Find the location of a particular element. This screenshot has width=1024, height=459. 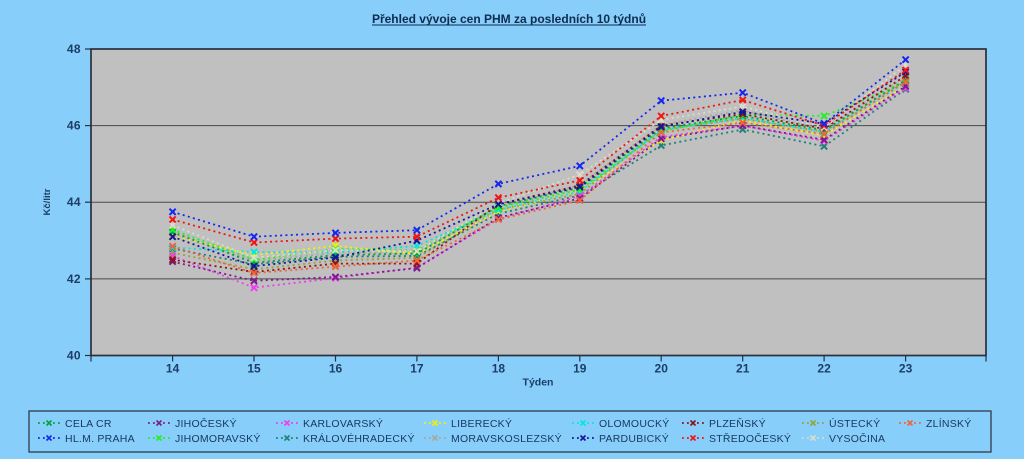

svg-text: 15 is located at coordinates (254, 369).